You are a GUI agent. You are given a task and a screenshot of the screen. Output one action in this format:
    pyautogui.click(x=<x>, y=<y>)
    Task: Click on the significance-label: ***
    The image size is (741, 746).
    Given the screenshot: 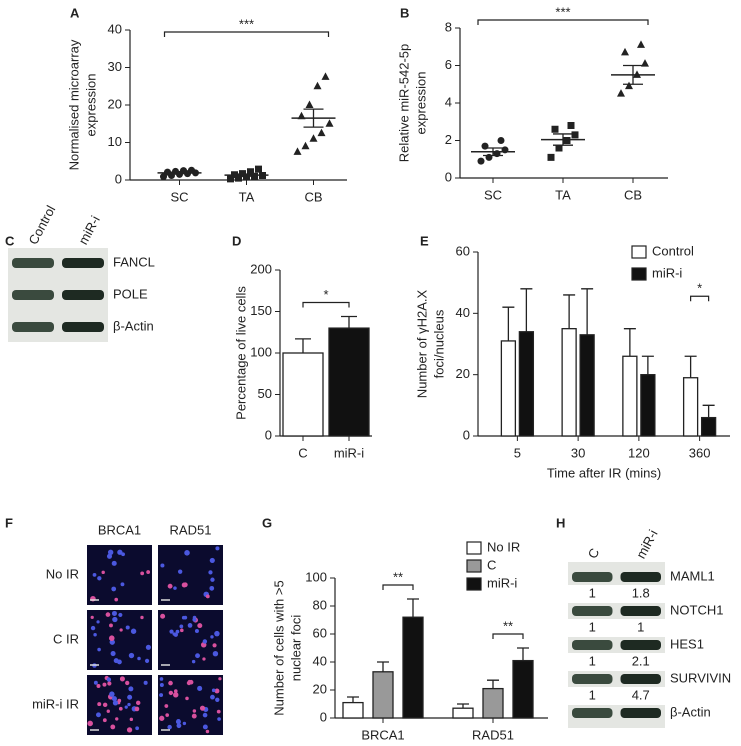 What is the action you would take?
    pyautogui.click(x=246, y=23)
    